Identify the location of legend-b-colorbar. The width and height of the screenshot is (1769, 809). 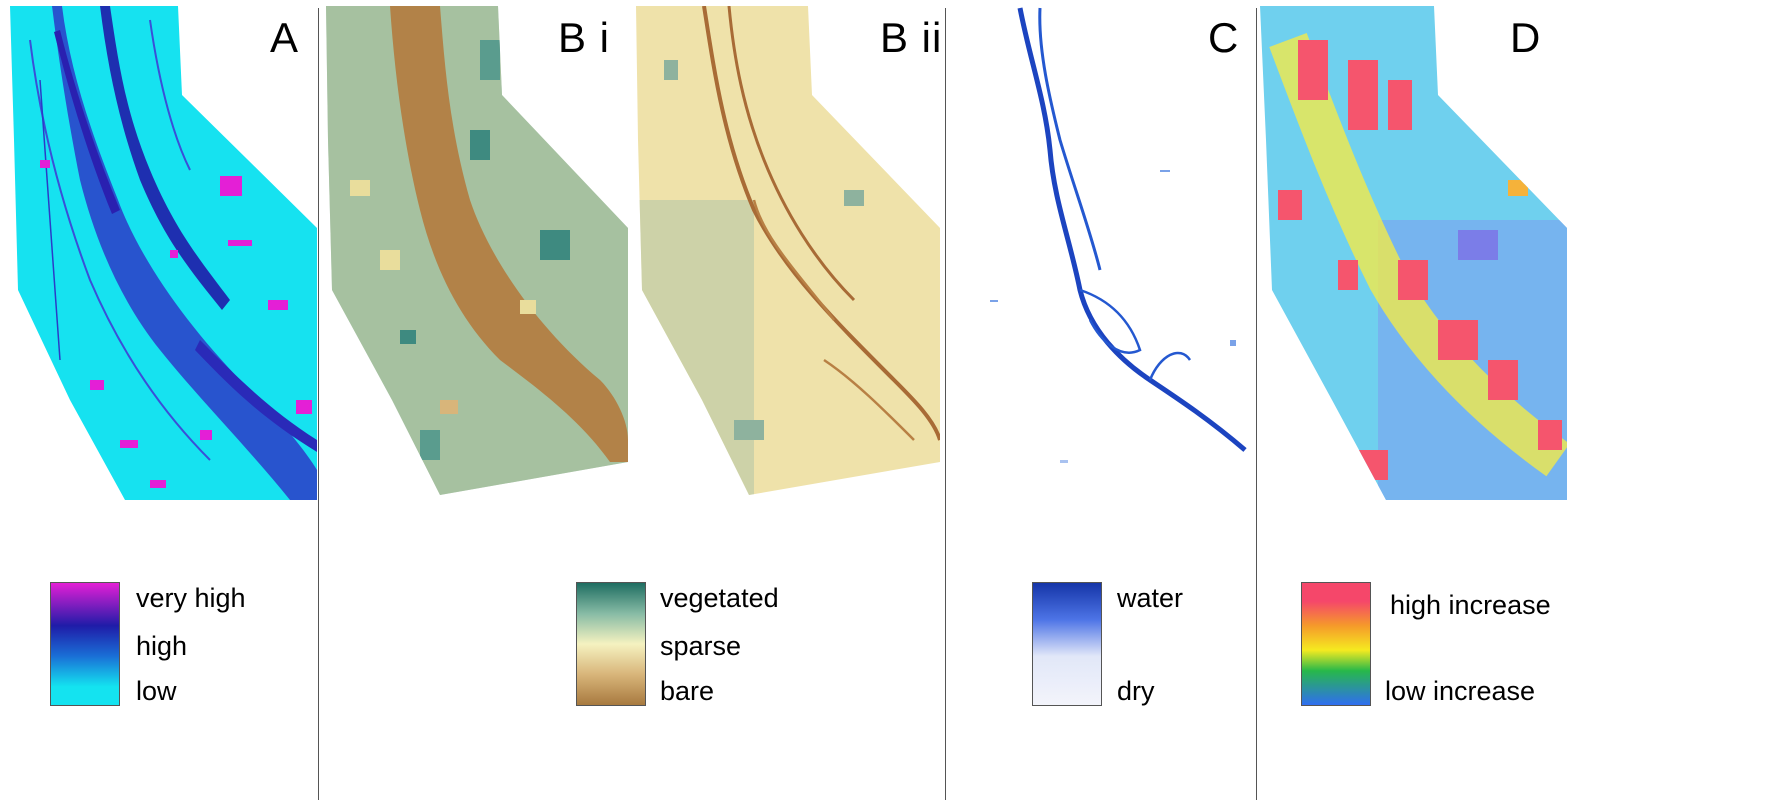
(611, 644).